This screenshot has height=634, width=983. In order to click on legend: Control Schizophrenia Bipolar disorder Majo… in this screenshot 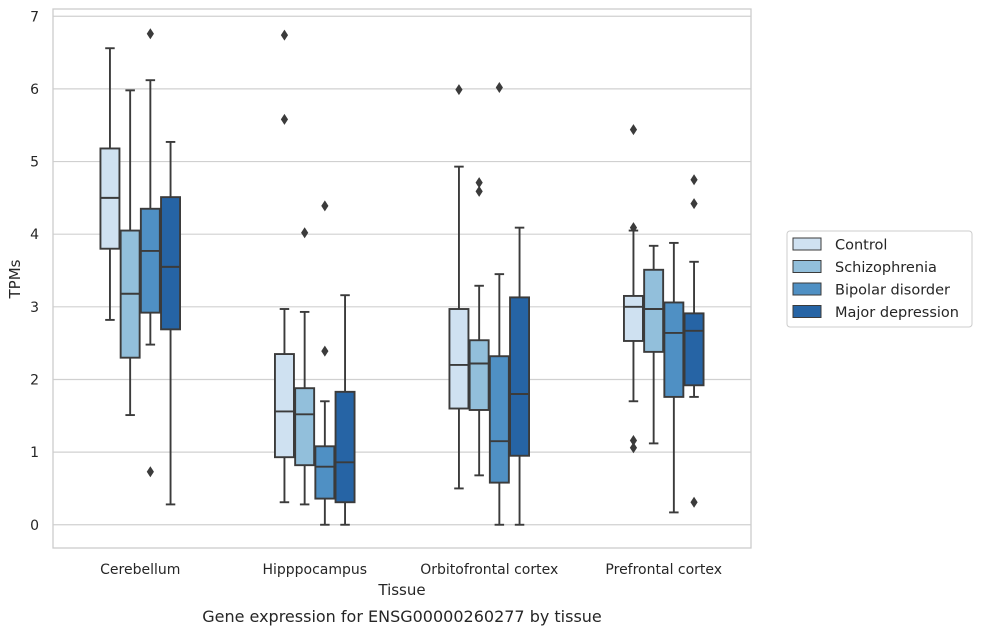, I will do `click(879, 279)`.